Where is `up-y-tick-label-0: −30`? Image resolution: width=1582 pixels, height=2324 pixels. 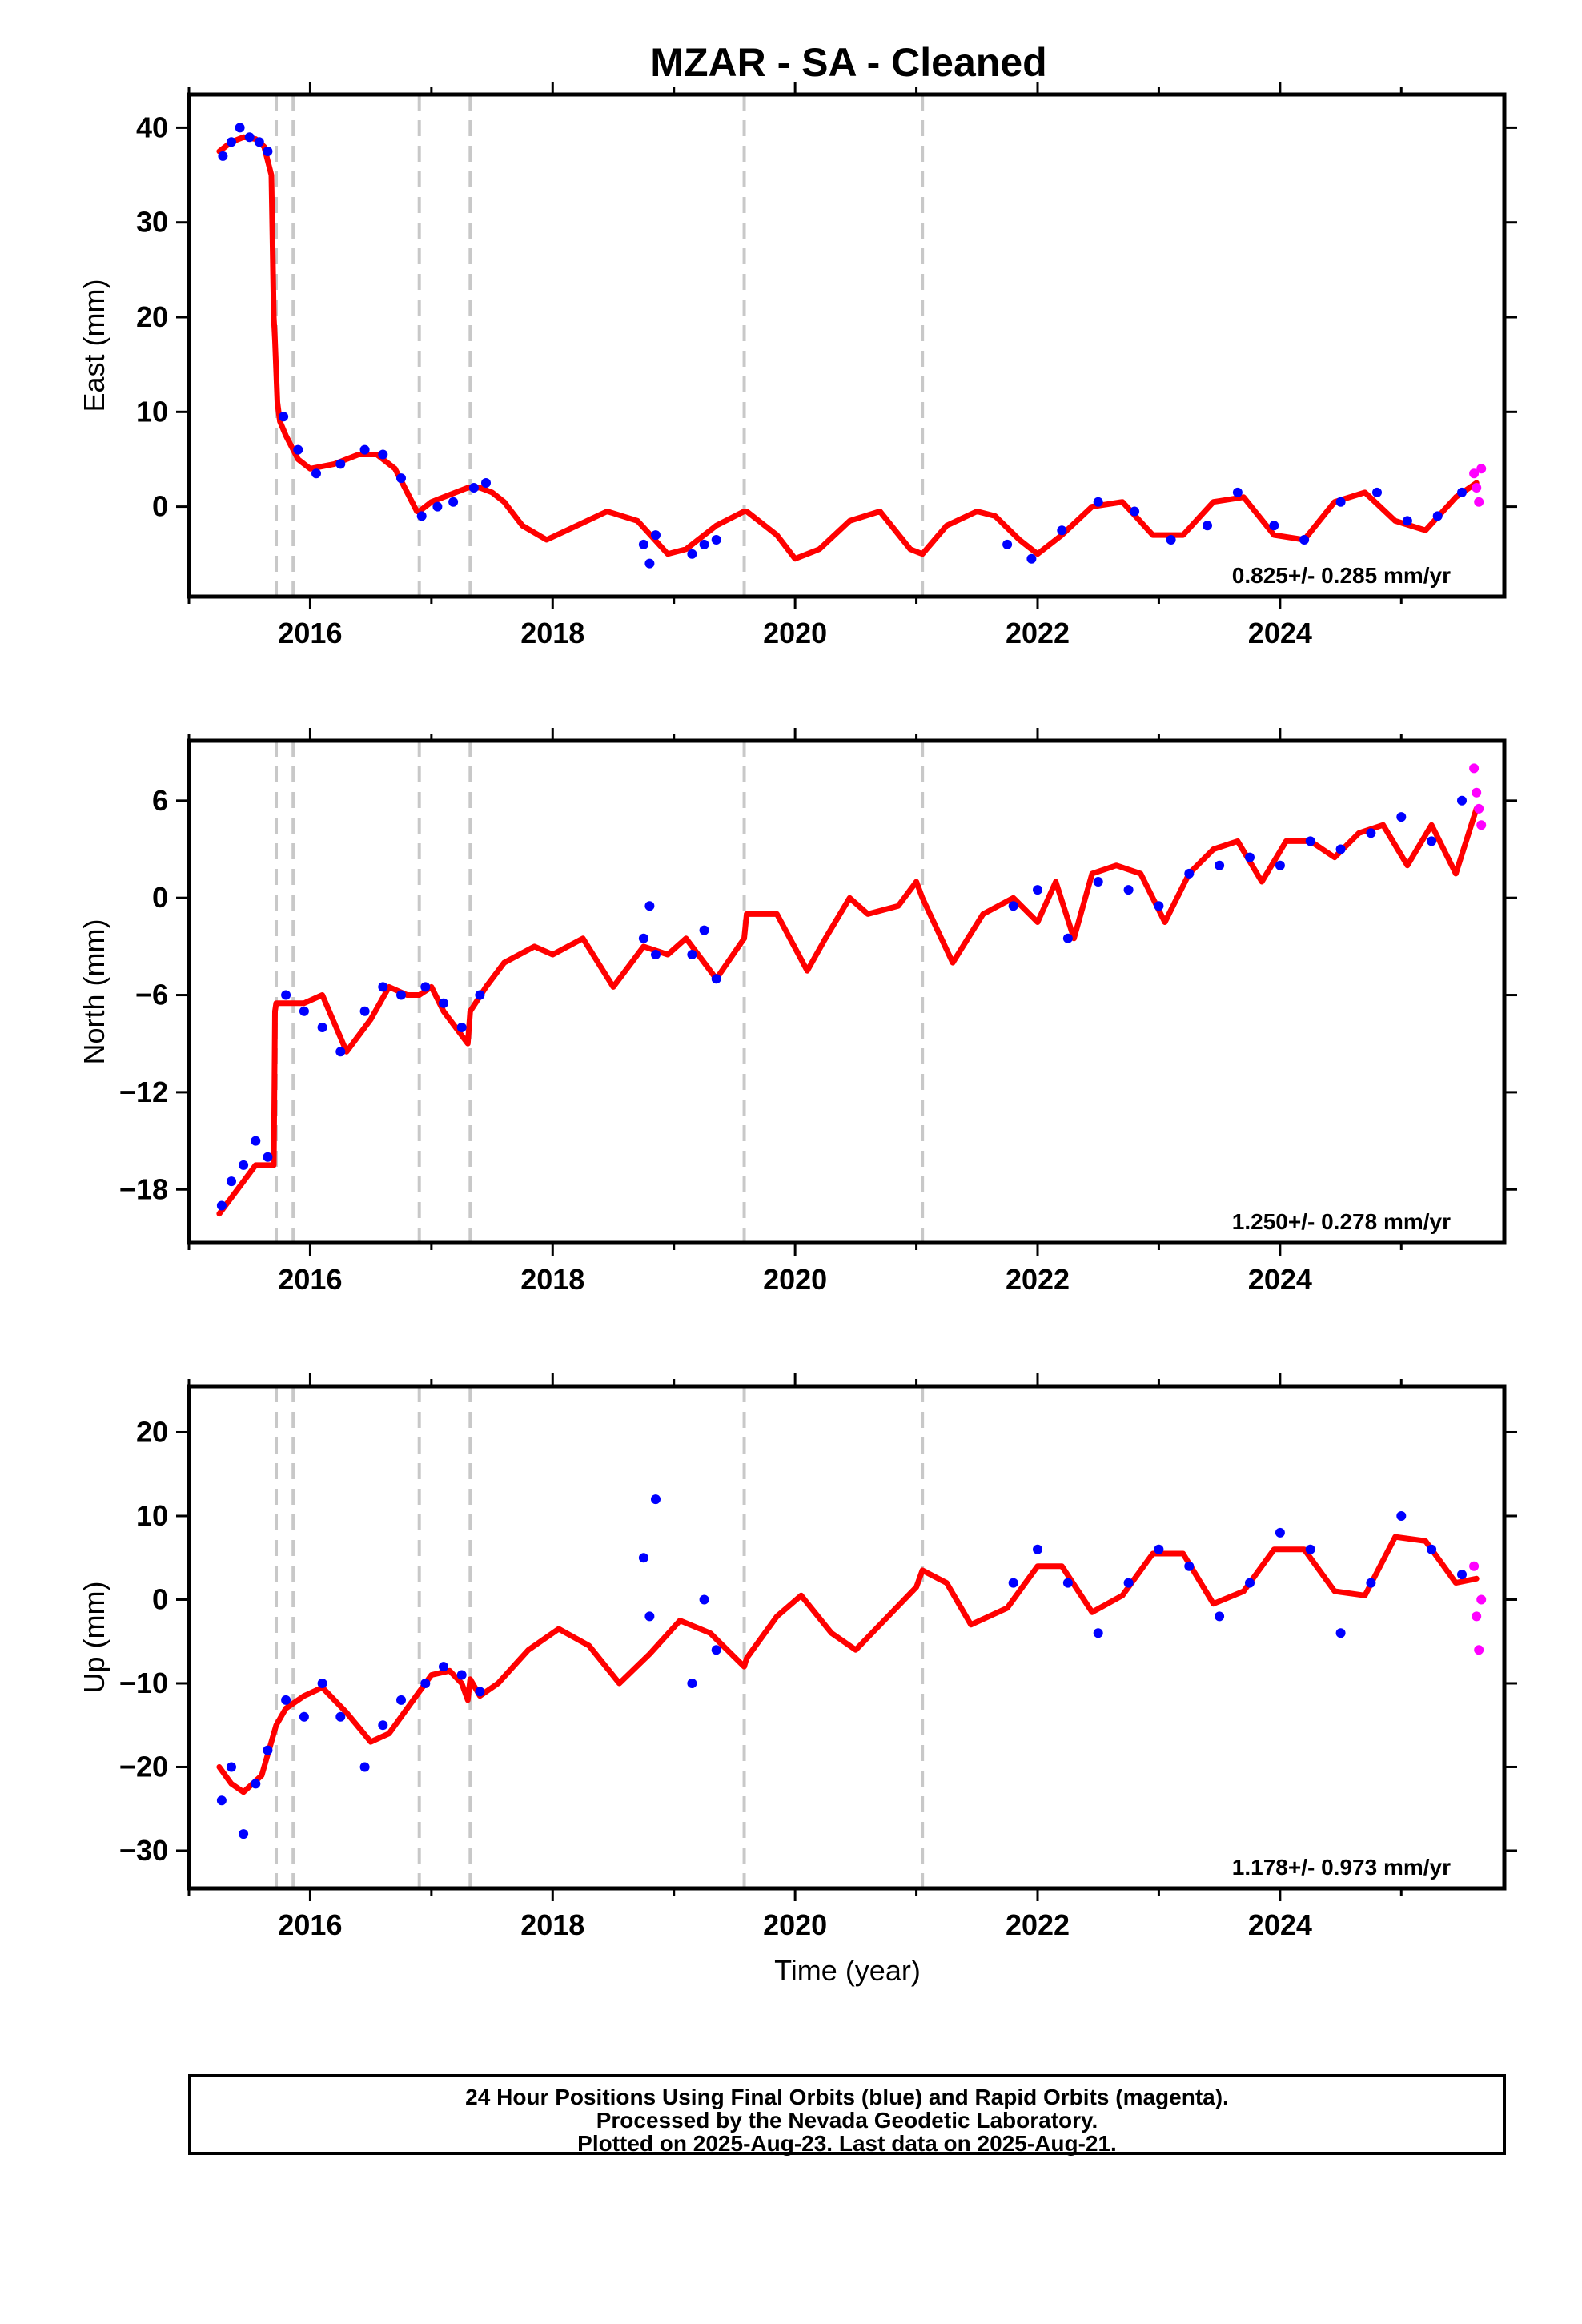
up-y-tick-label-0: −30 is located at coordinates (144, 1850).